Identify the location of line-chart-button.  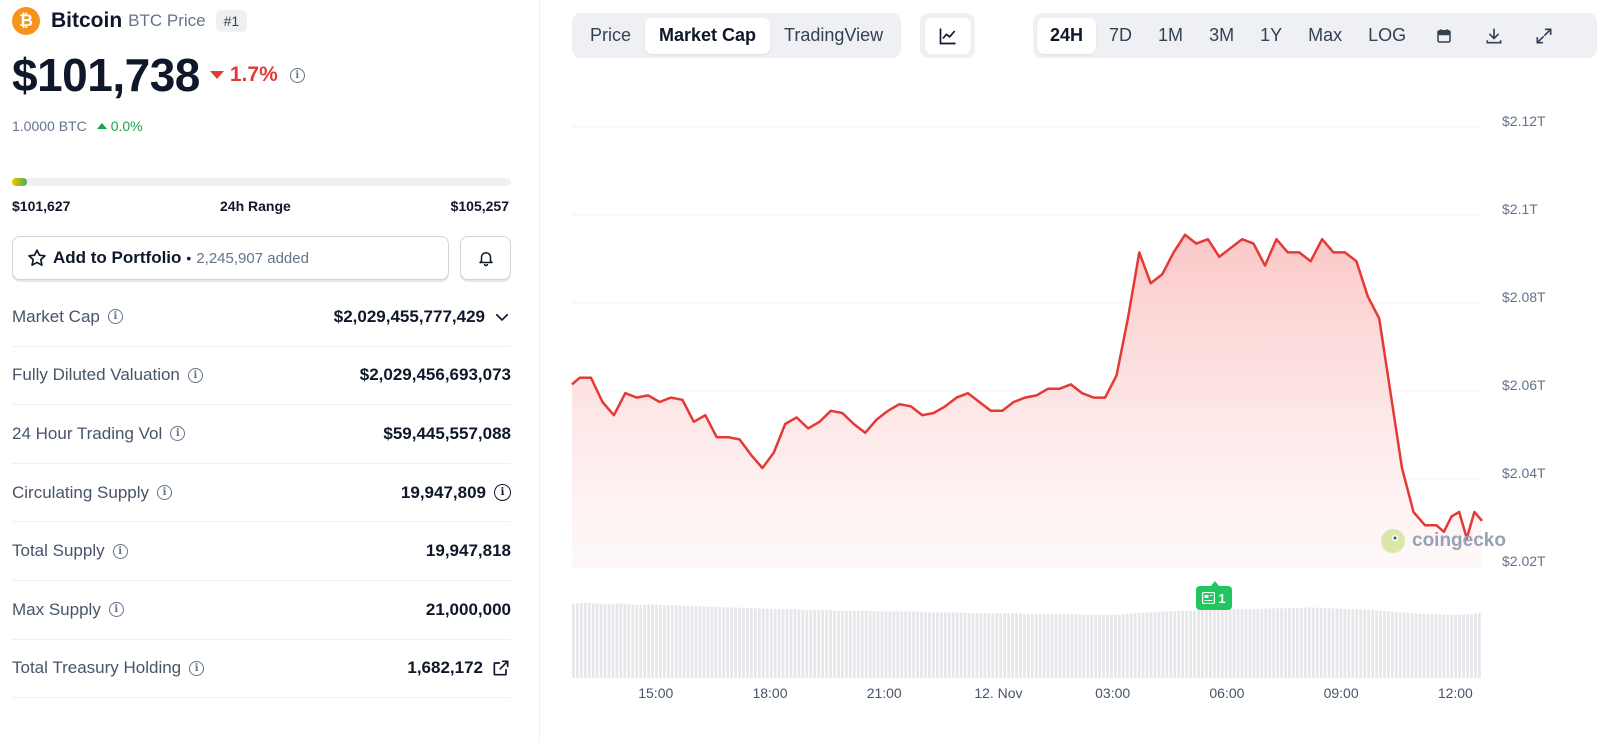
(947, 35).